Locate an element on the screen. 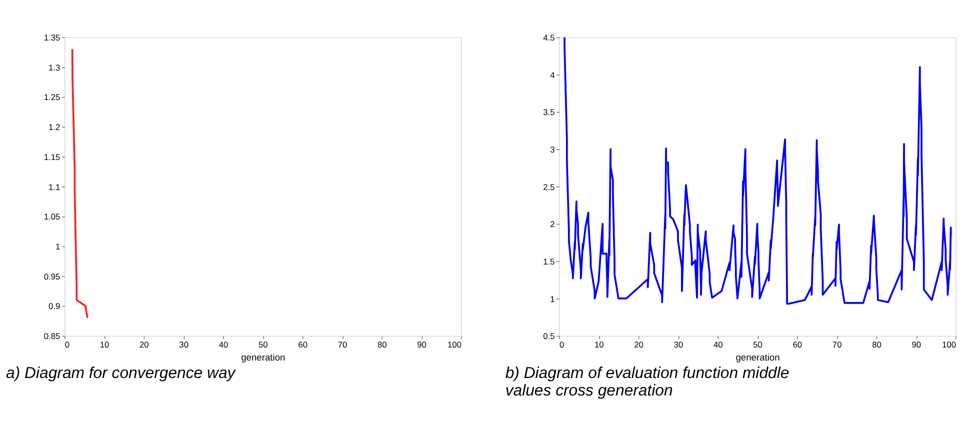 The height and width of the screenshot is (446, 964). y-tick-label: 3.5 is located at coordinates (549, 112).